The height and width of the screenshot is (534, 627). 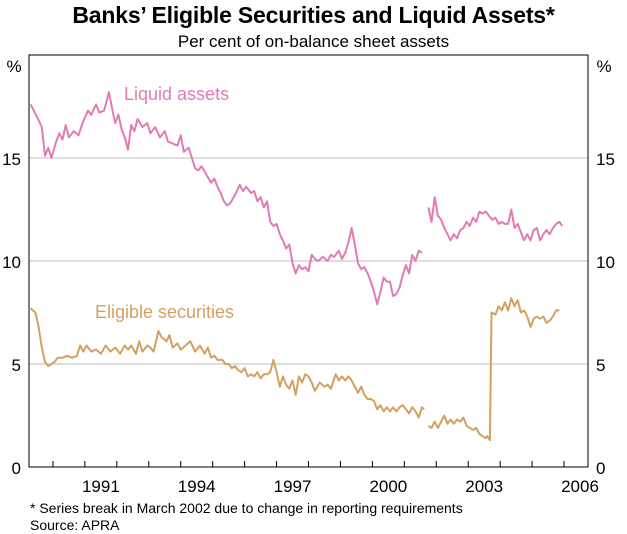 I want to click on x-tick-label: 2000, so click(x=388, y=486).